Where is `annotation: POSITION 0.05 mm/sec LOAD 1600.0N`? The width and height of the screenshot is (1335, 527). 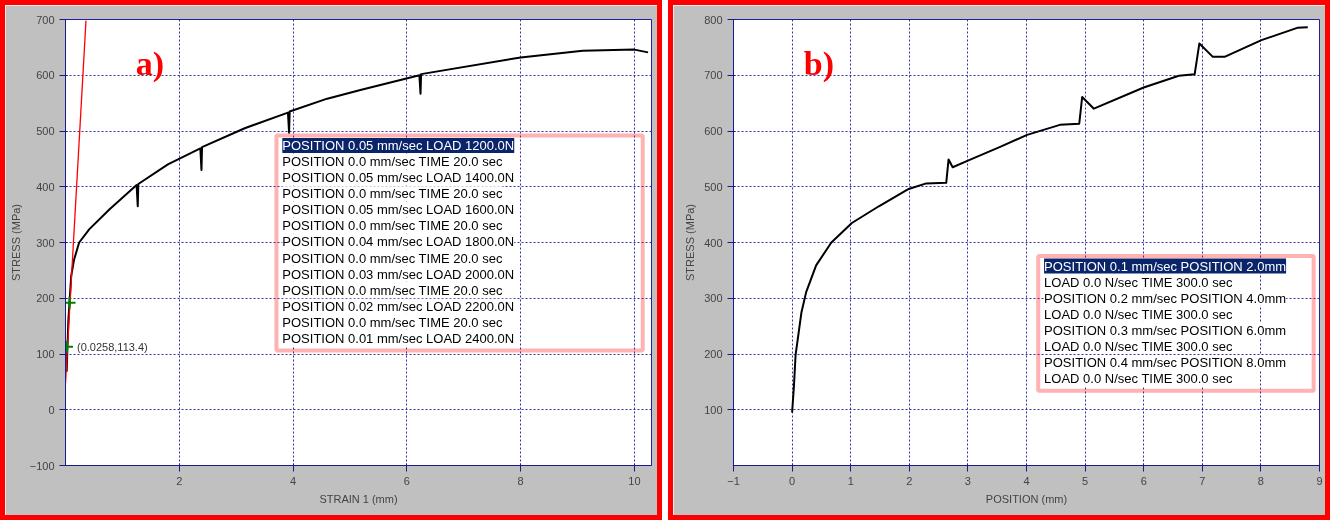 annotation: POSITION 0.05 mm/sec LOAD 1600.0N is located at coordinates (398, 210).